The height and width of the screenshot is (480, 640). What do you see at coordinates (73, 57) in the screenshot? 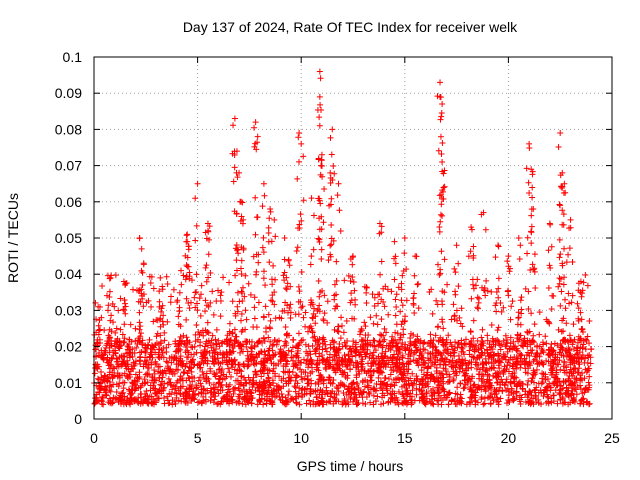
I see `y-tick-label: 0.1` at bounding box center [73, 57].